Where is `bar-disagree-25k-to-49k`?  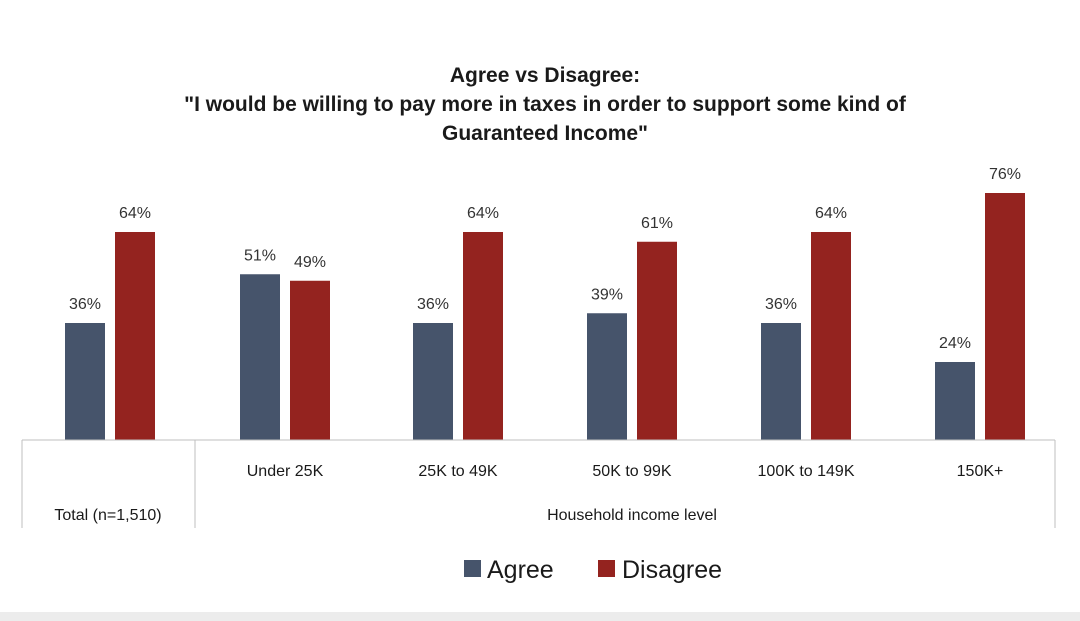 bar-disagree-25k-to-49k is located at coordinates (483, 336).